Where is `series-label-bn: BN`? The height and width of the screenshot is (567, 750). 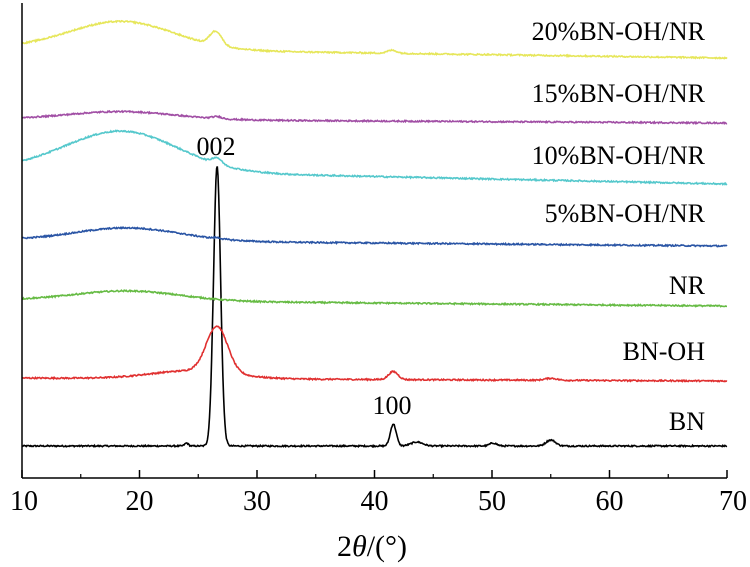 series-label-bn: BN is located at coordinates (687, 421).